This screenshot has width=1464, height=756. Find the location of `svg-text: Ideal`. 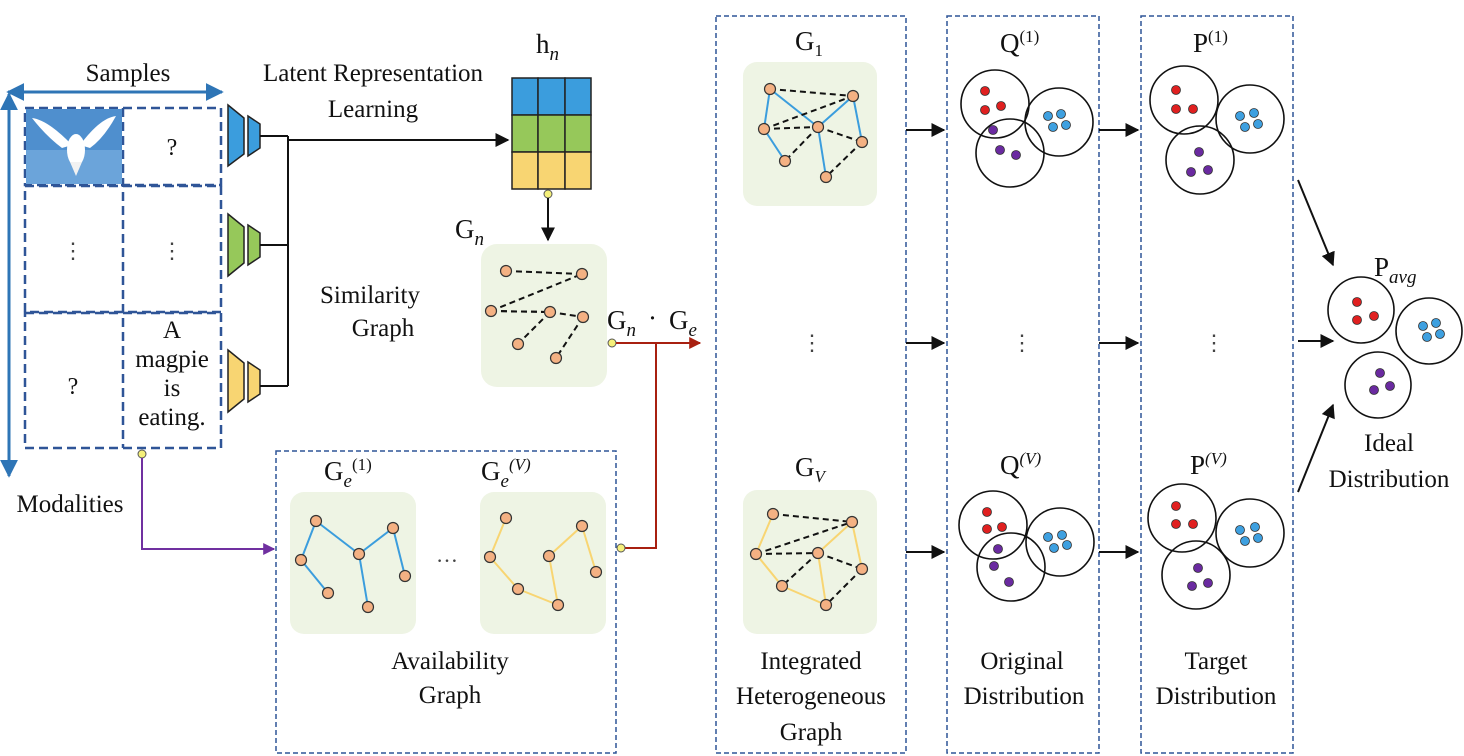

svg-text: Ideal is located at coordinates (1389, 443).